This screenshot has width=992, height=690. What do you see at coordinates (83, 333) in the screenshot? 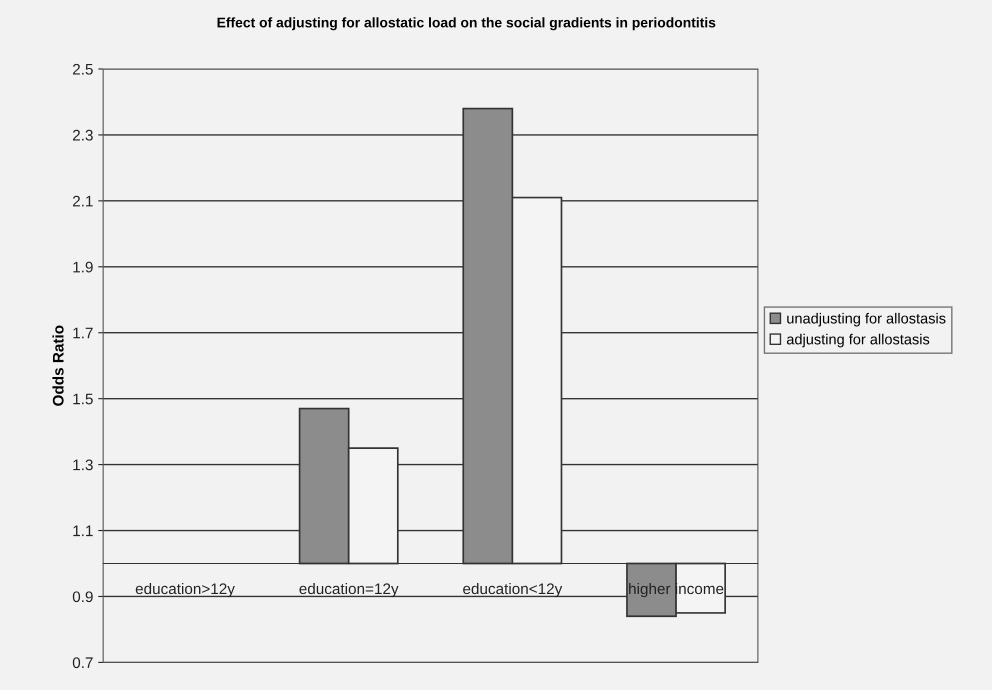
I see `y-tick-label: 1.7` at bounding box center [83, 333].